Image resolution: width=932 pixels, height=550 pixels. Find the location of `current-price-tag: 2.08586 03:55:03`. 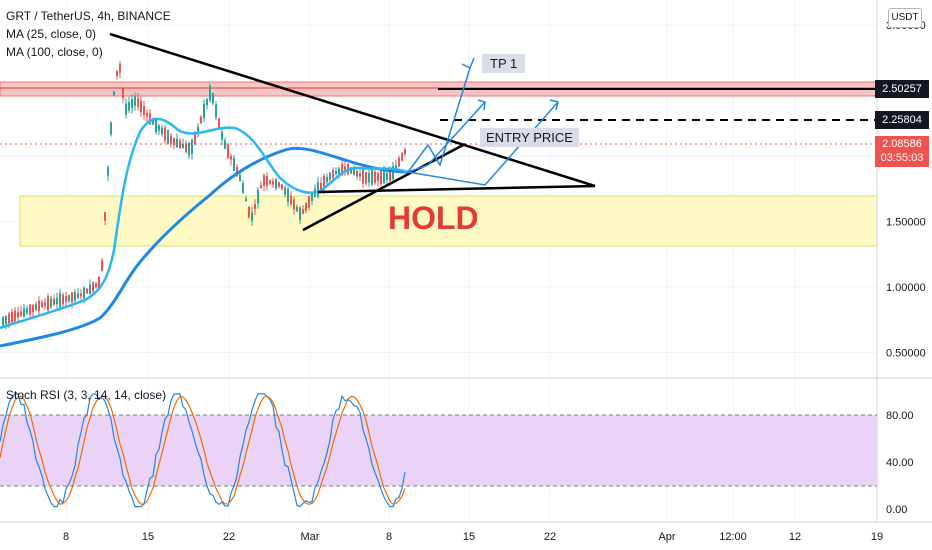

current-price-tag: 2.08586 03:55:03 is located at coordinates (902, 151).